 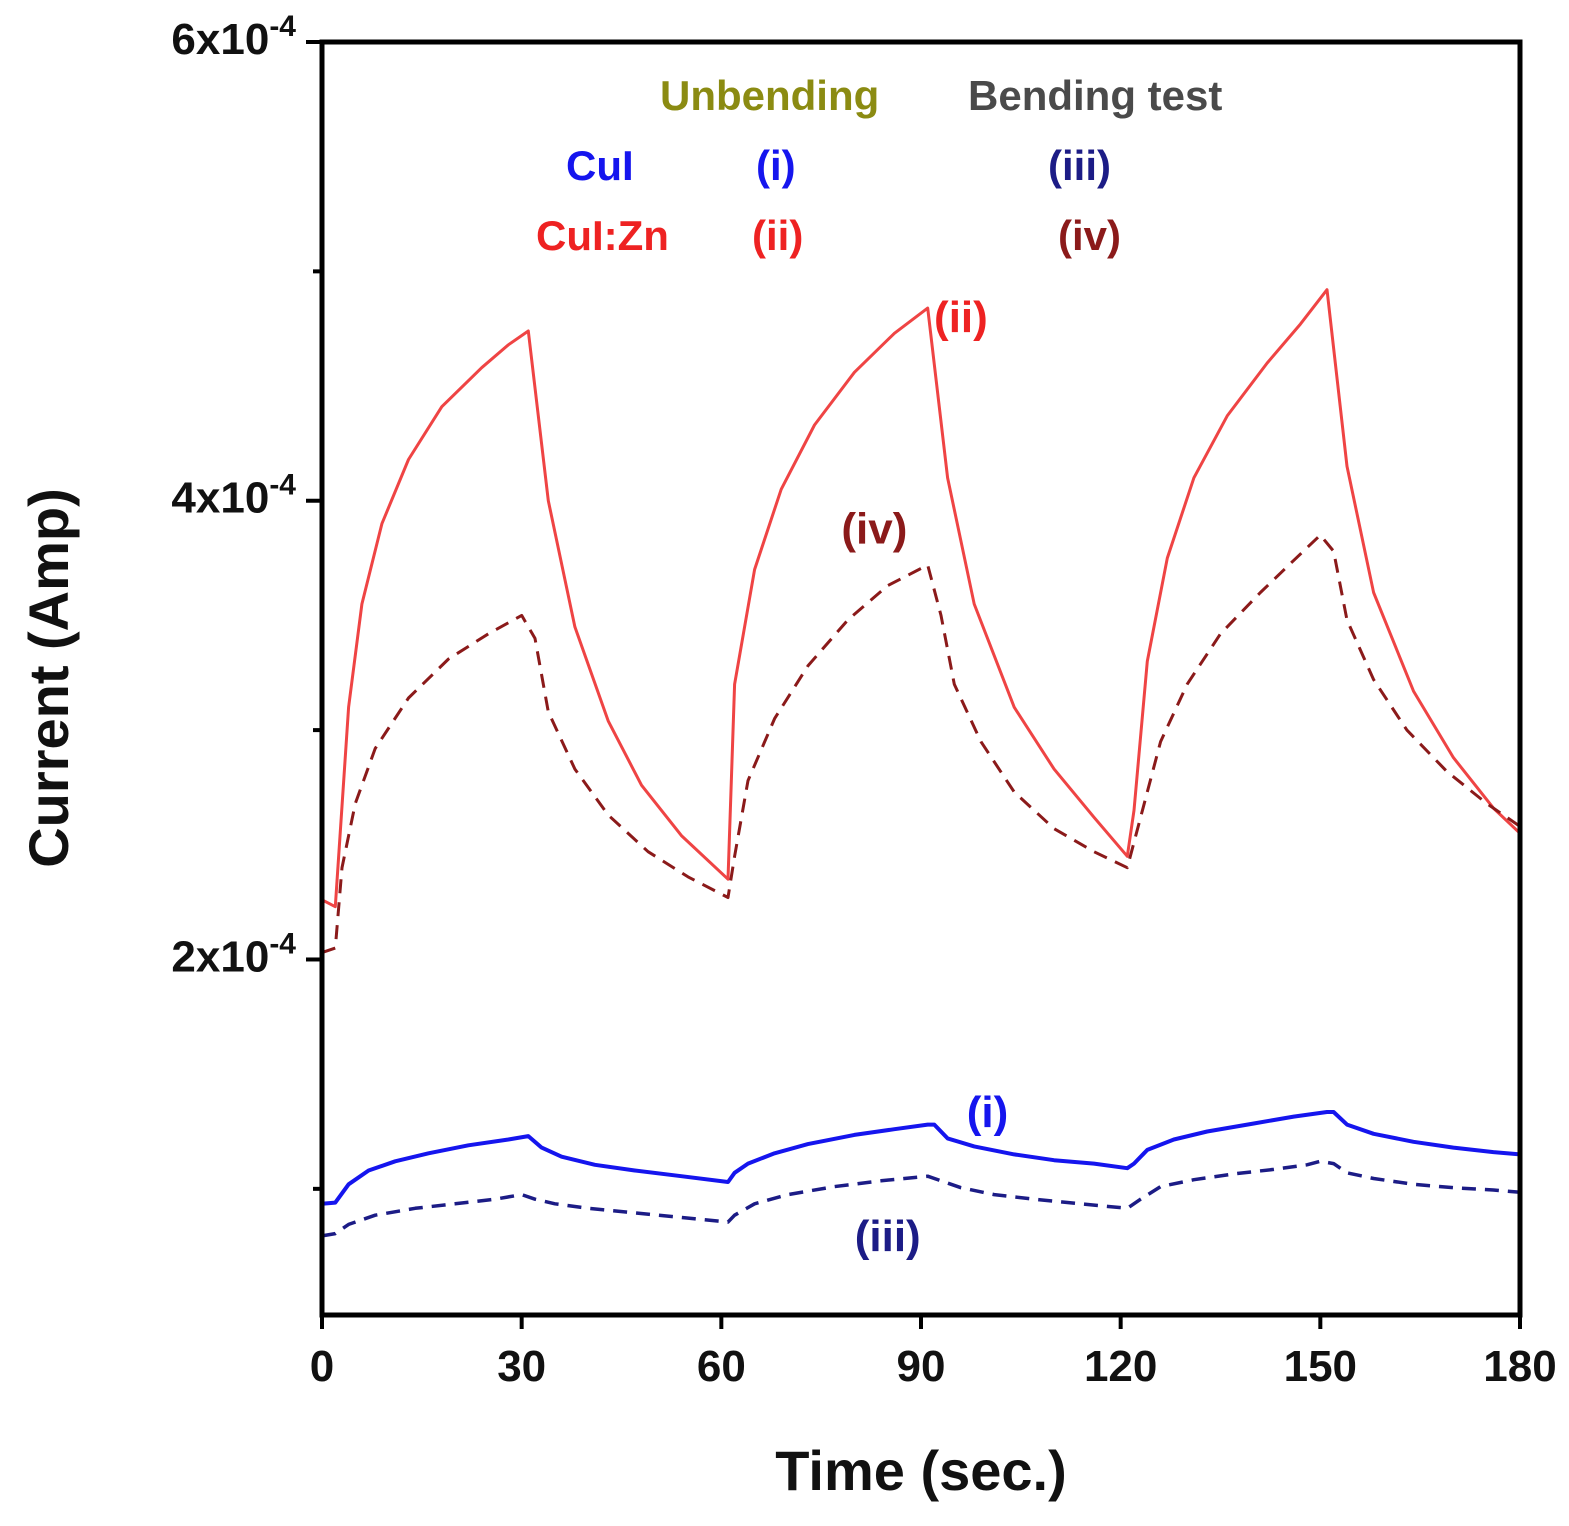 What do you see at coordinates (48, 678) in the screenshot?
I see `y-axis-title: Current (Amp)` at bounding box center [48, 678].